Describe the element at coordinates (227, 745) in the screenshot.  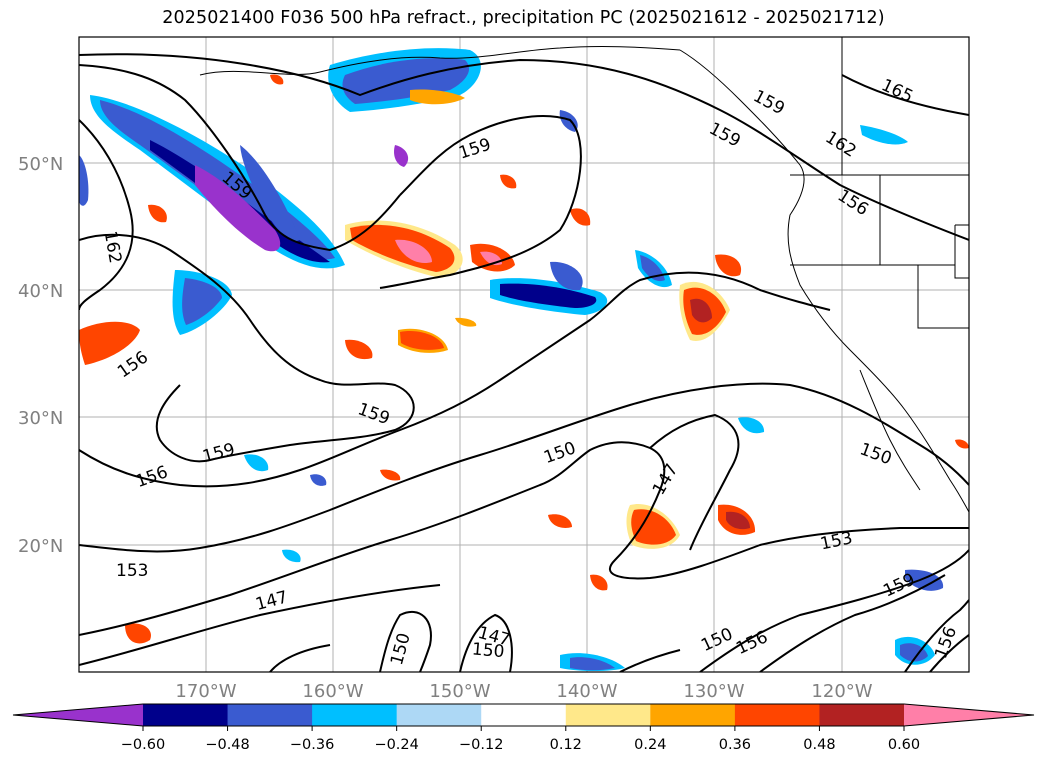
I see `colorbar-tick-label: −0.48` at that location.